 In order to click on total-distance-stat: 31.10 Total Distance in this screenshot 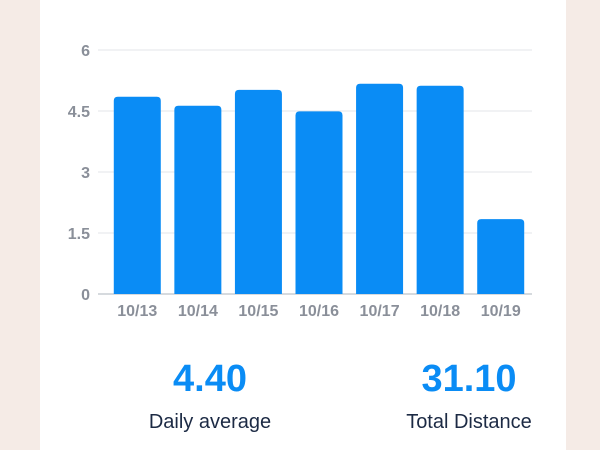, I will do `click(469, 394)`.